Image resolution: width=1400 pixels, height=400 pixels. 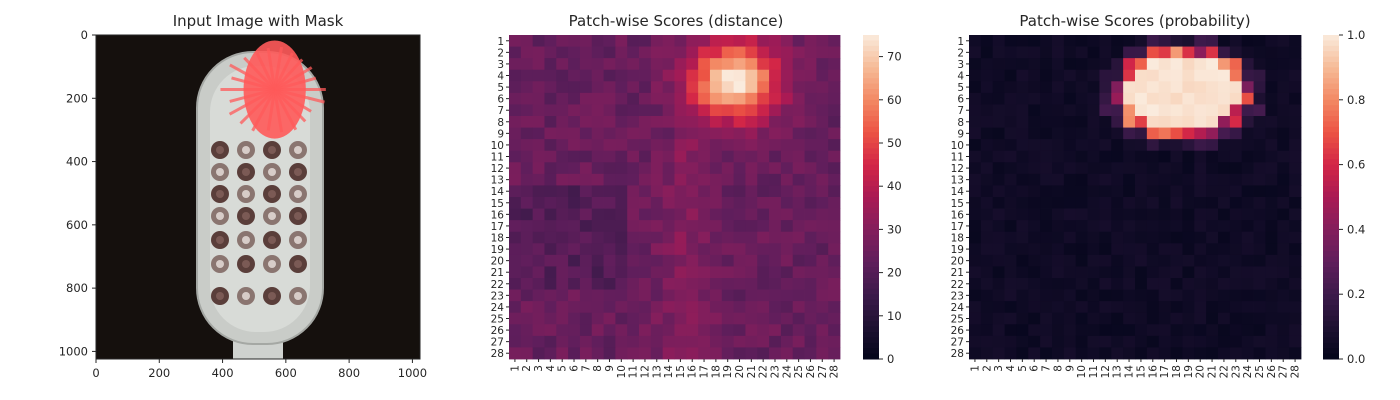 I want to click on y-tick-label: 15, so click(x=497, y=204).